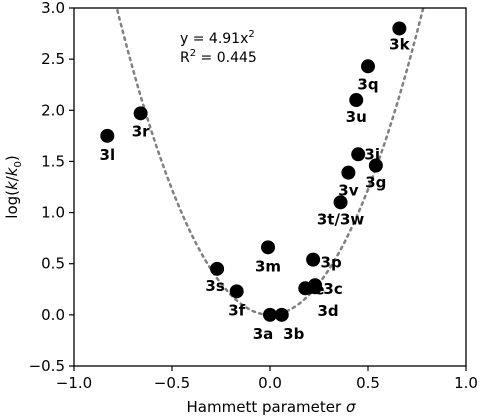 The width and height of the screenshot is (483, 417). Describe the element at coordinates (74, 383) in the screenshot. I see `x-tick-label: −1.0` at that location.